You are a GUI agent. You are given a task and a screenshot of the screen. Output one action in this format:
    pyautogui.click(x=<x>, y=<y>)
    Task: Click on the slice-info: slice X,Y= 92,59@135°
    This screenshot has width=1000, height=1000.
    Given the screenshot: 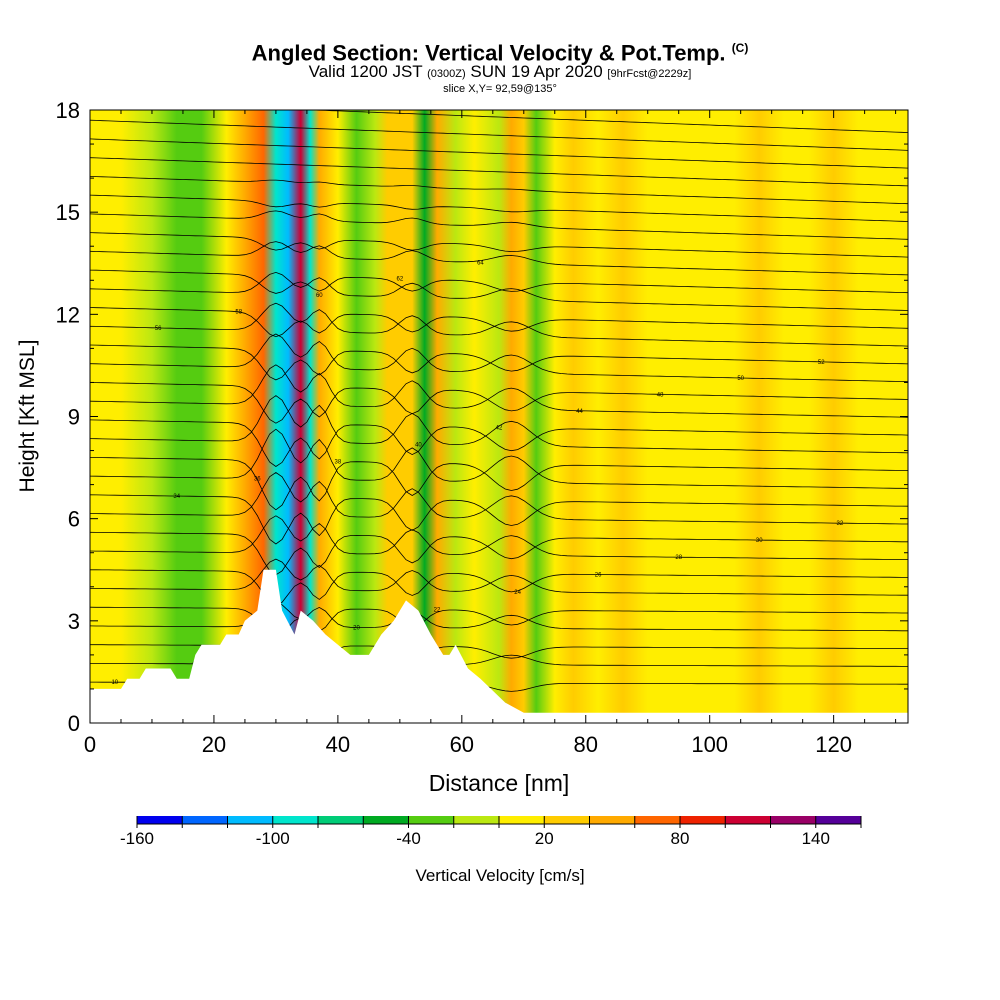 What is the action you would take?
    pyautogui.click(x=500, y=89)
    